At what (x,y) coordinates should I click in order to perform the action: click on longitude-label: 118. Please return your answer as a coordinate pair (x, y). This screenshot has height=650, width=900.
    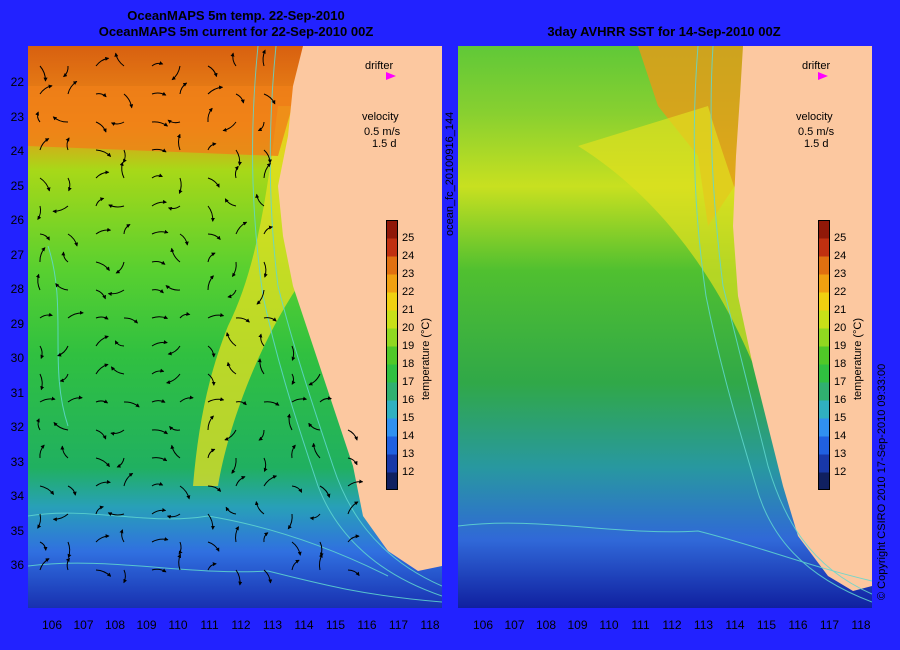
    Looking at the image, I should click on (430, 625).